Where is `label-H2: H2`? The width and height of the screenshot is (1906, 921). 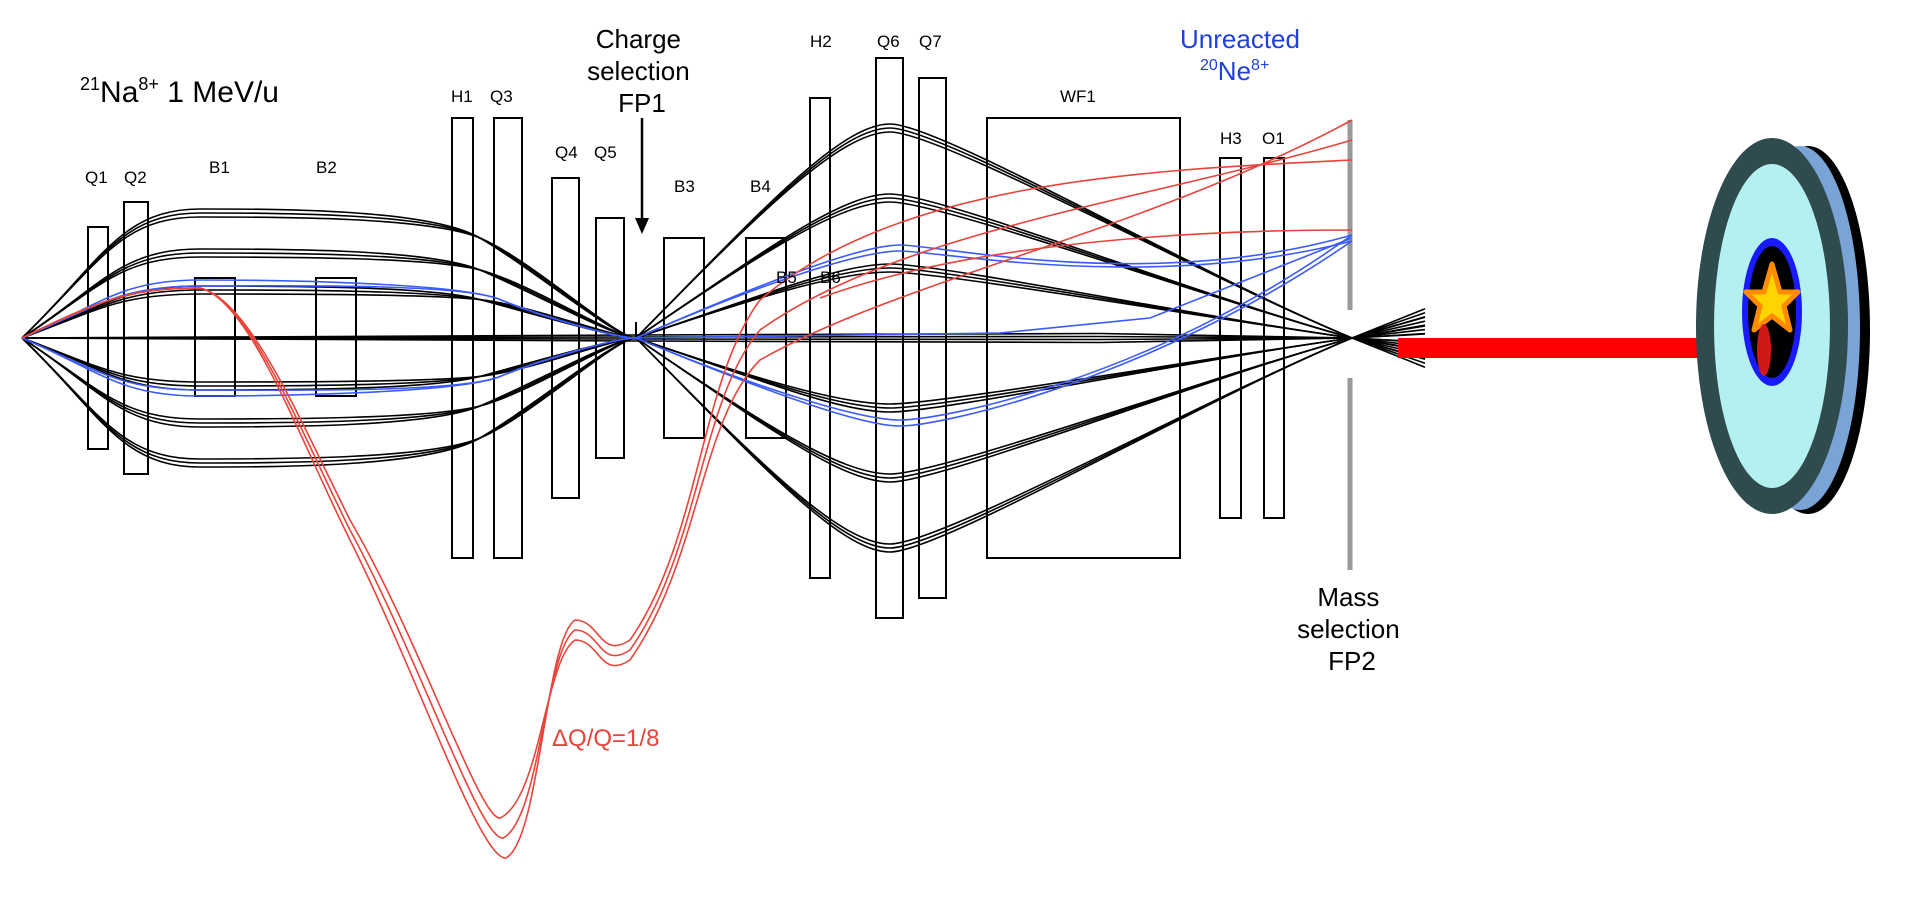
label-H2: H2 is located at coordinates (821, 41).